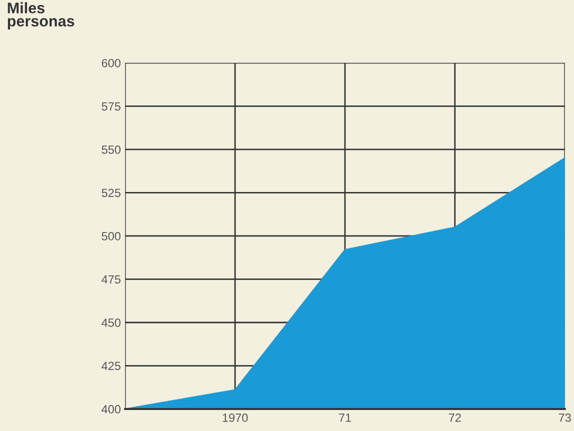 The height and width of the screenshot is (431, 574). I want to click on y-axis-title: Miles personas, so click(41, 16).